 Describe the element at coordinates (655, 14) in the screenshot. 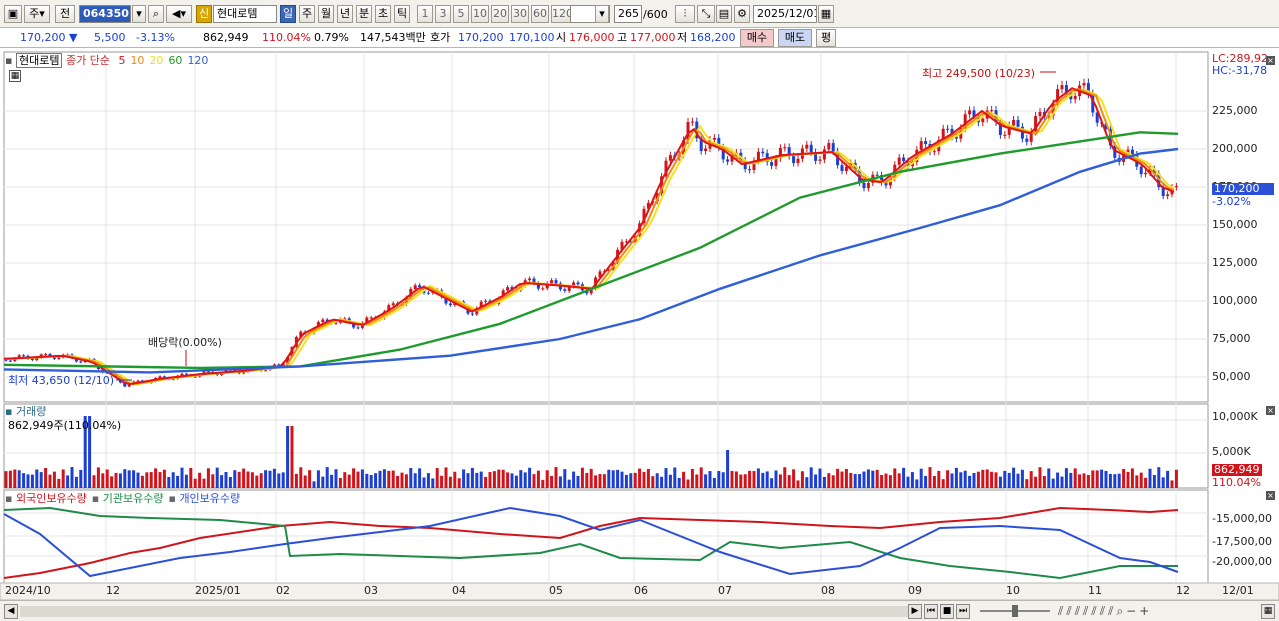

I see `count-max: /600` at that location.